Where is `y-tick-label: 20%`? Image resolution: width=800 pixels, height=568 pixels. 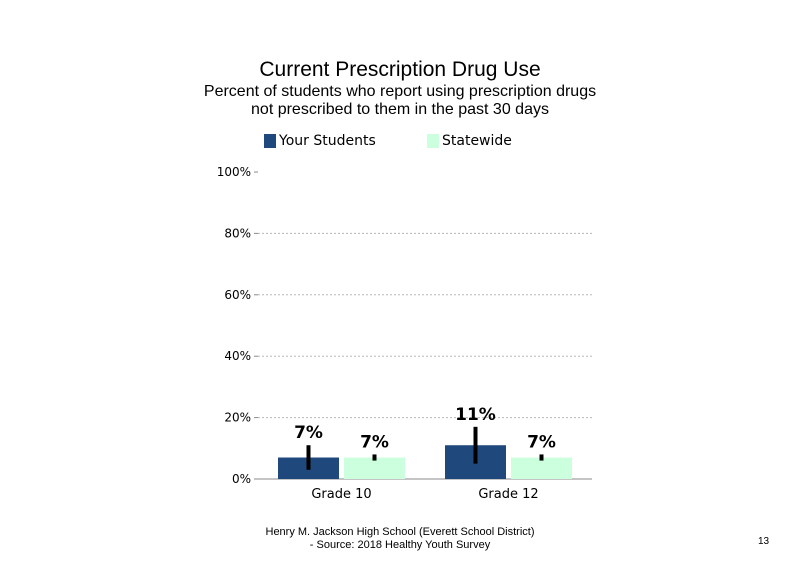 y-tick-label: 20% is located at coordinates (237, 418).